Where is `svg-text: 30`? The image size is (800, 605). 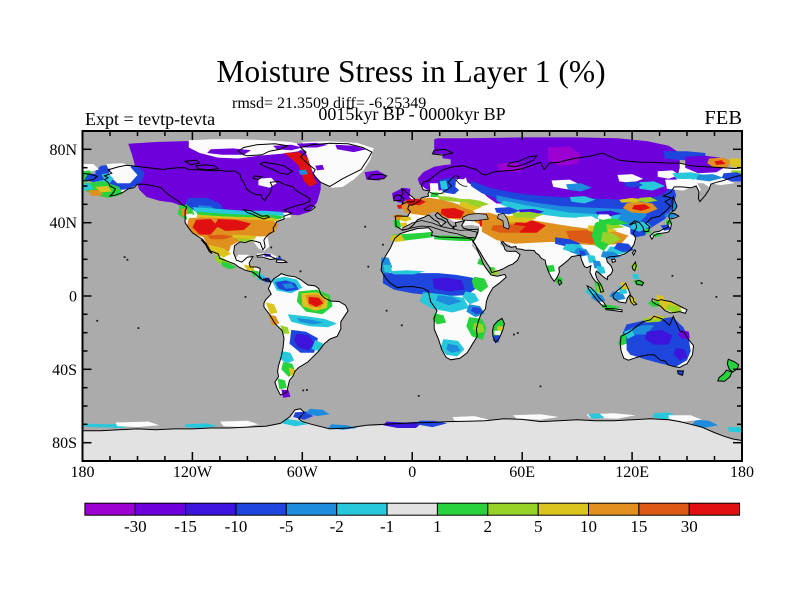
svg-text: 30 is located at coordinates (689, 526).